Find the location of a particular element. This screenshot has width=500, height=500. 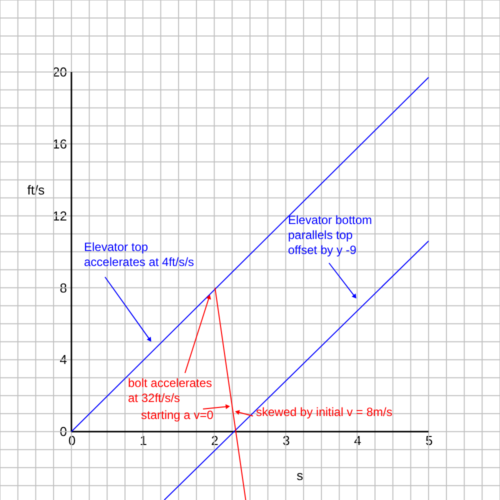

x-axis-title: s is located at coordinates (300, 476).